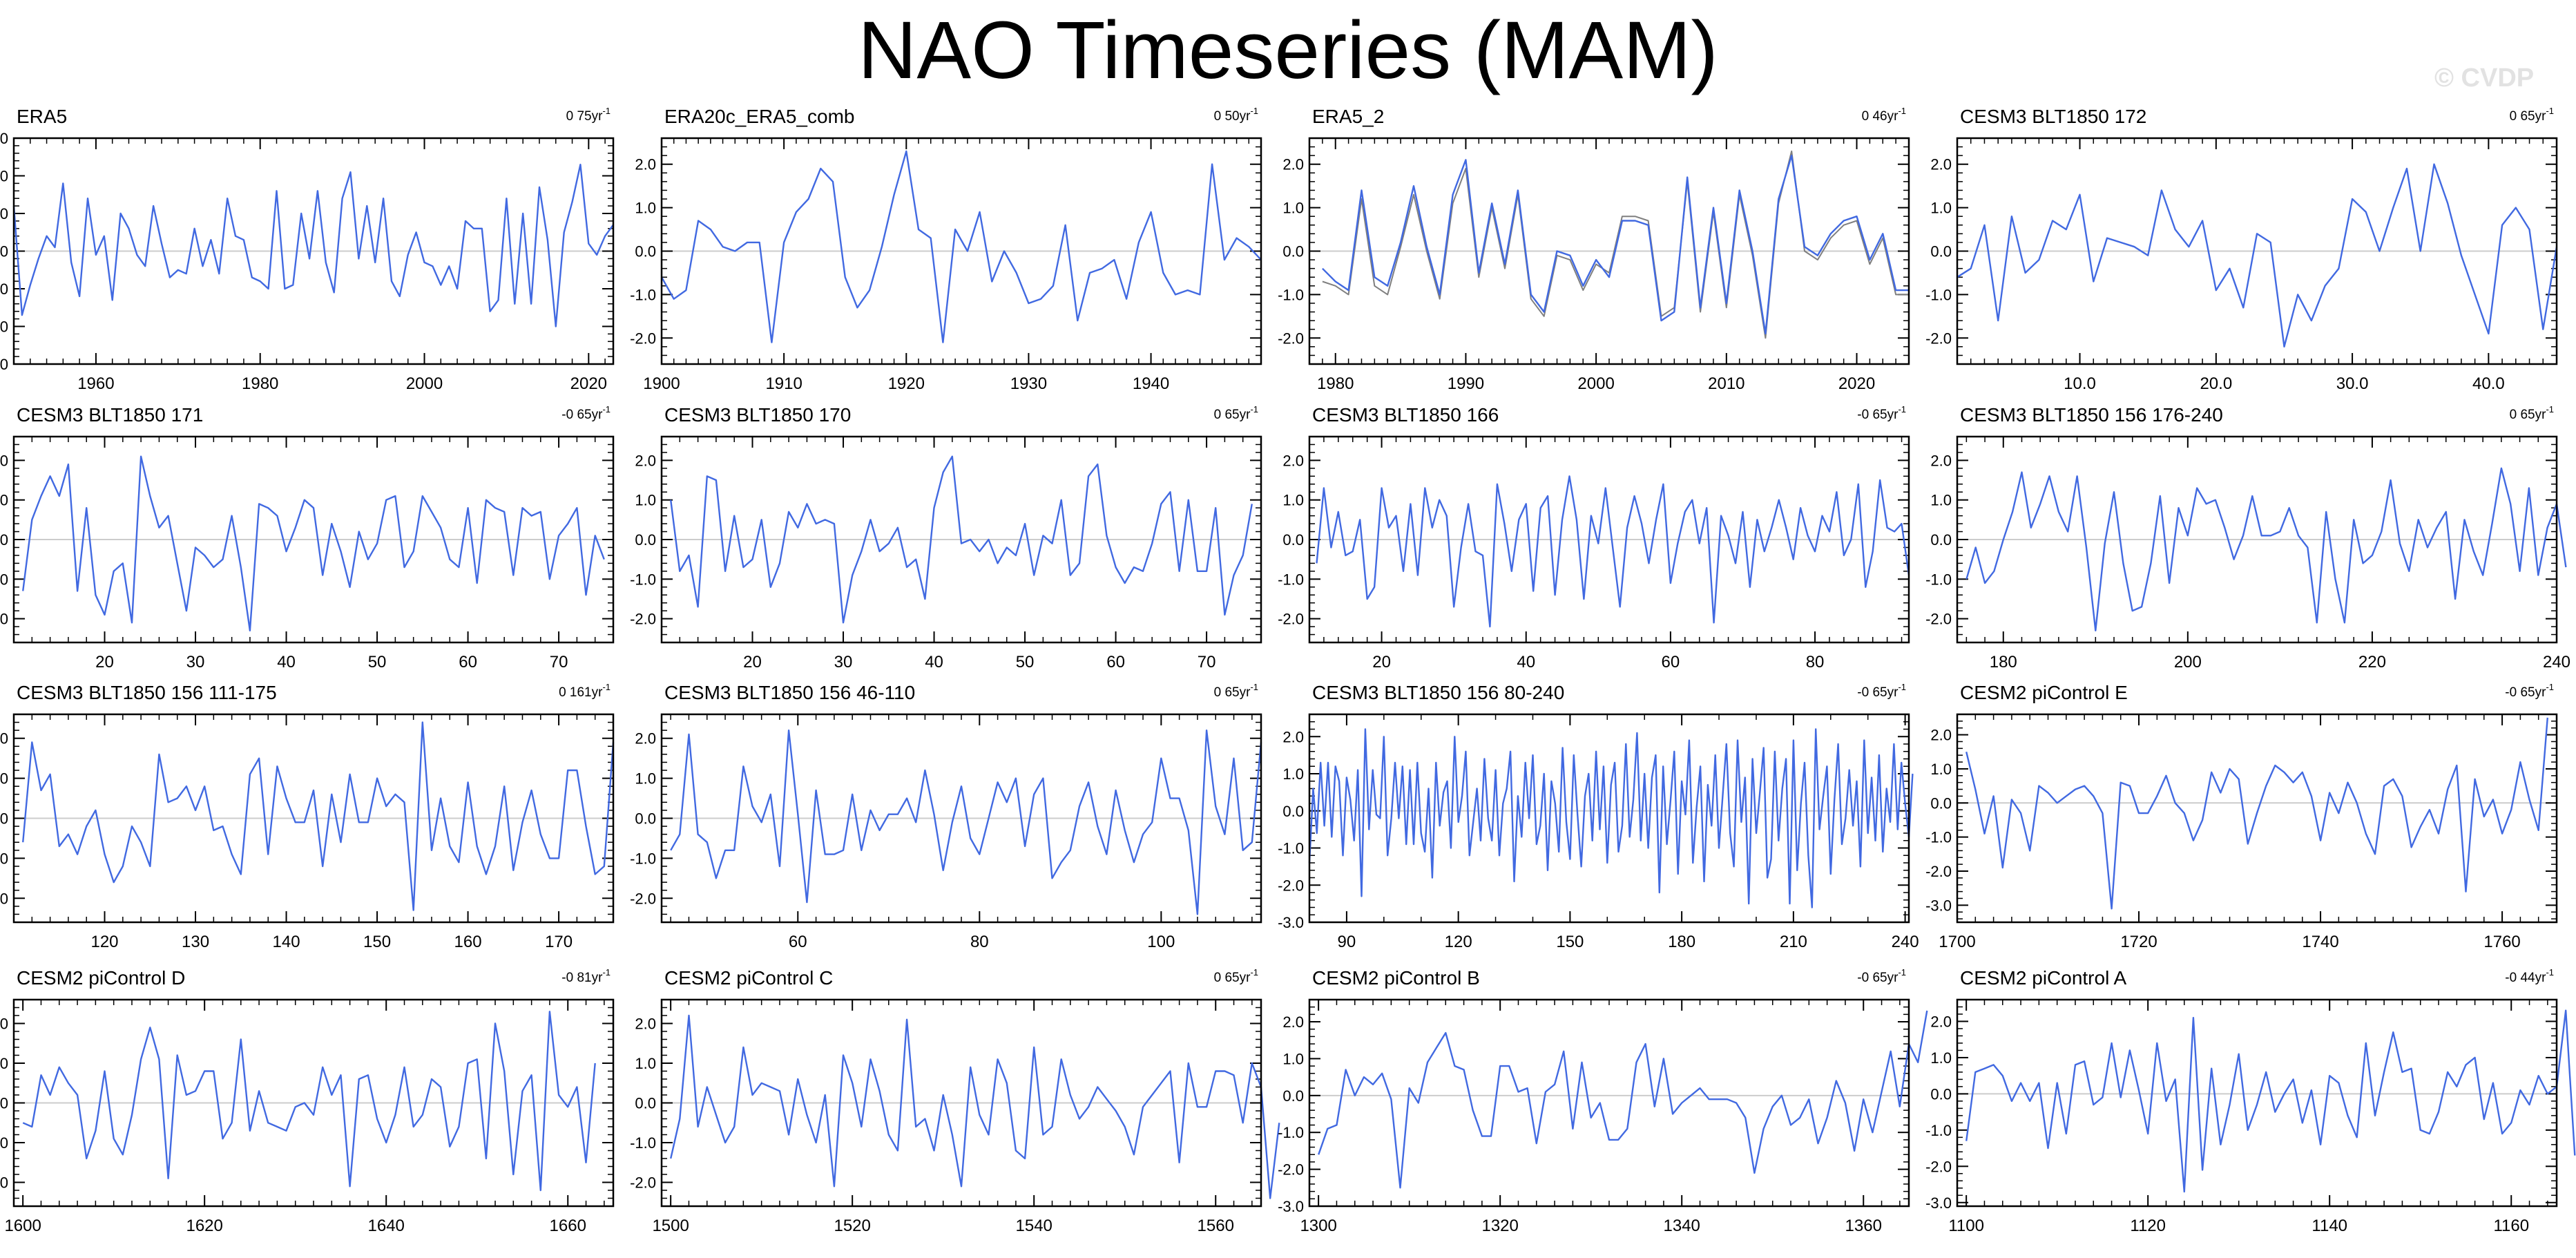 This screenshot has width=2576, height=1258. Describe the element at coordinates (204, 1226) in the screenshot. I see `x-tick-label: 1620` at that location.